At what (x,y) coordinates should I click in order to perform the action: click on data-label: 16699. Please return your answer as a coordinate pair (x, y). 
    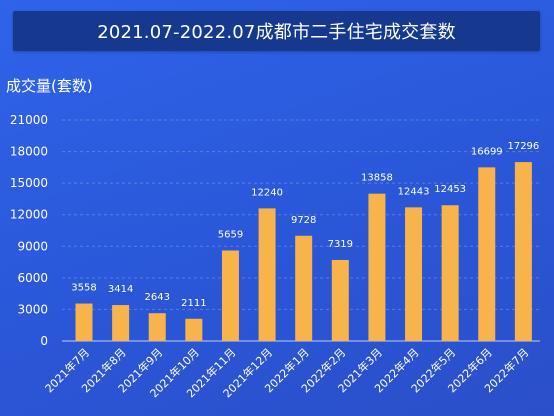
    Looking at the image, I should click on (487, 151).